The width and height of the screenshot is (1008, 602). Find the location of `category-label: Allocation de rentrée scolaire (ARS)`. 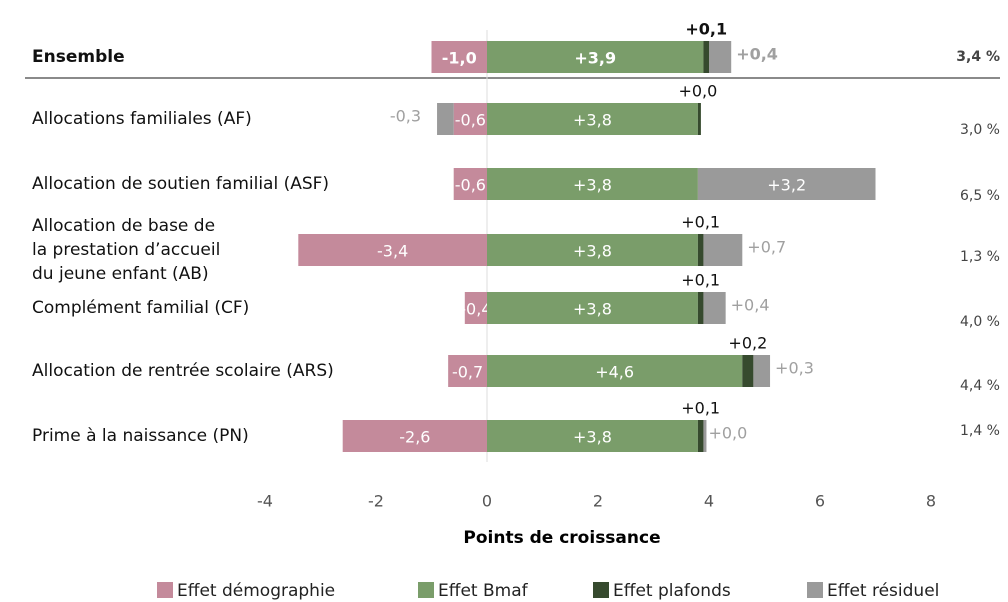

category-label: Allocation de rentrée scolaire (ARS) is located at coordinates (183, 371).